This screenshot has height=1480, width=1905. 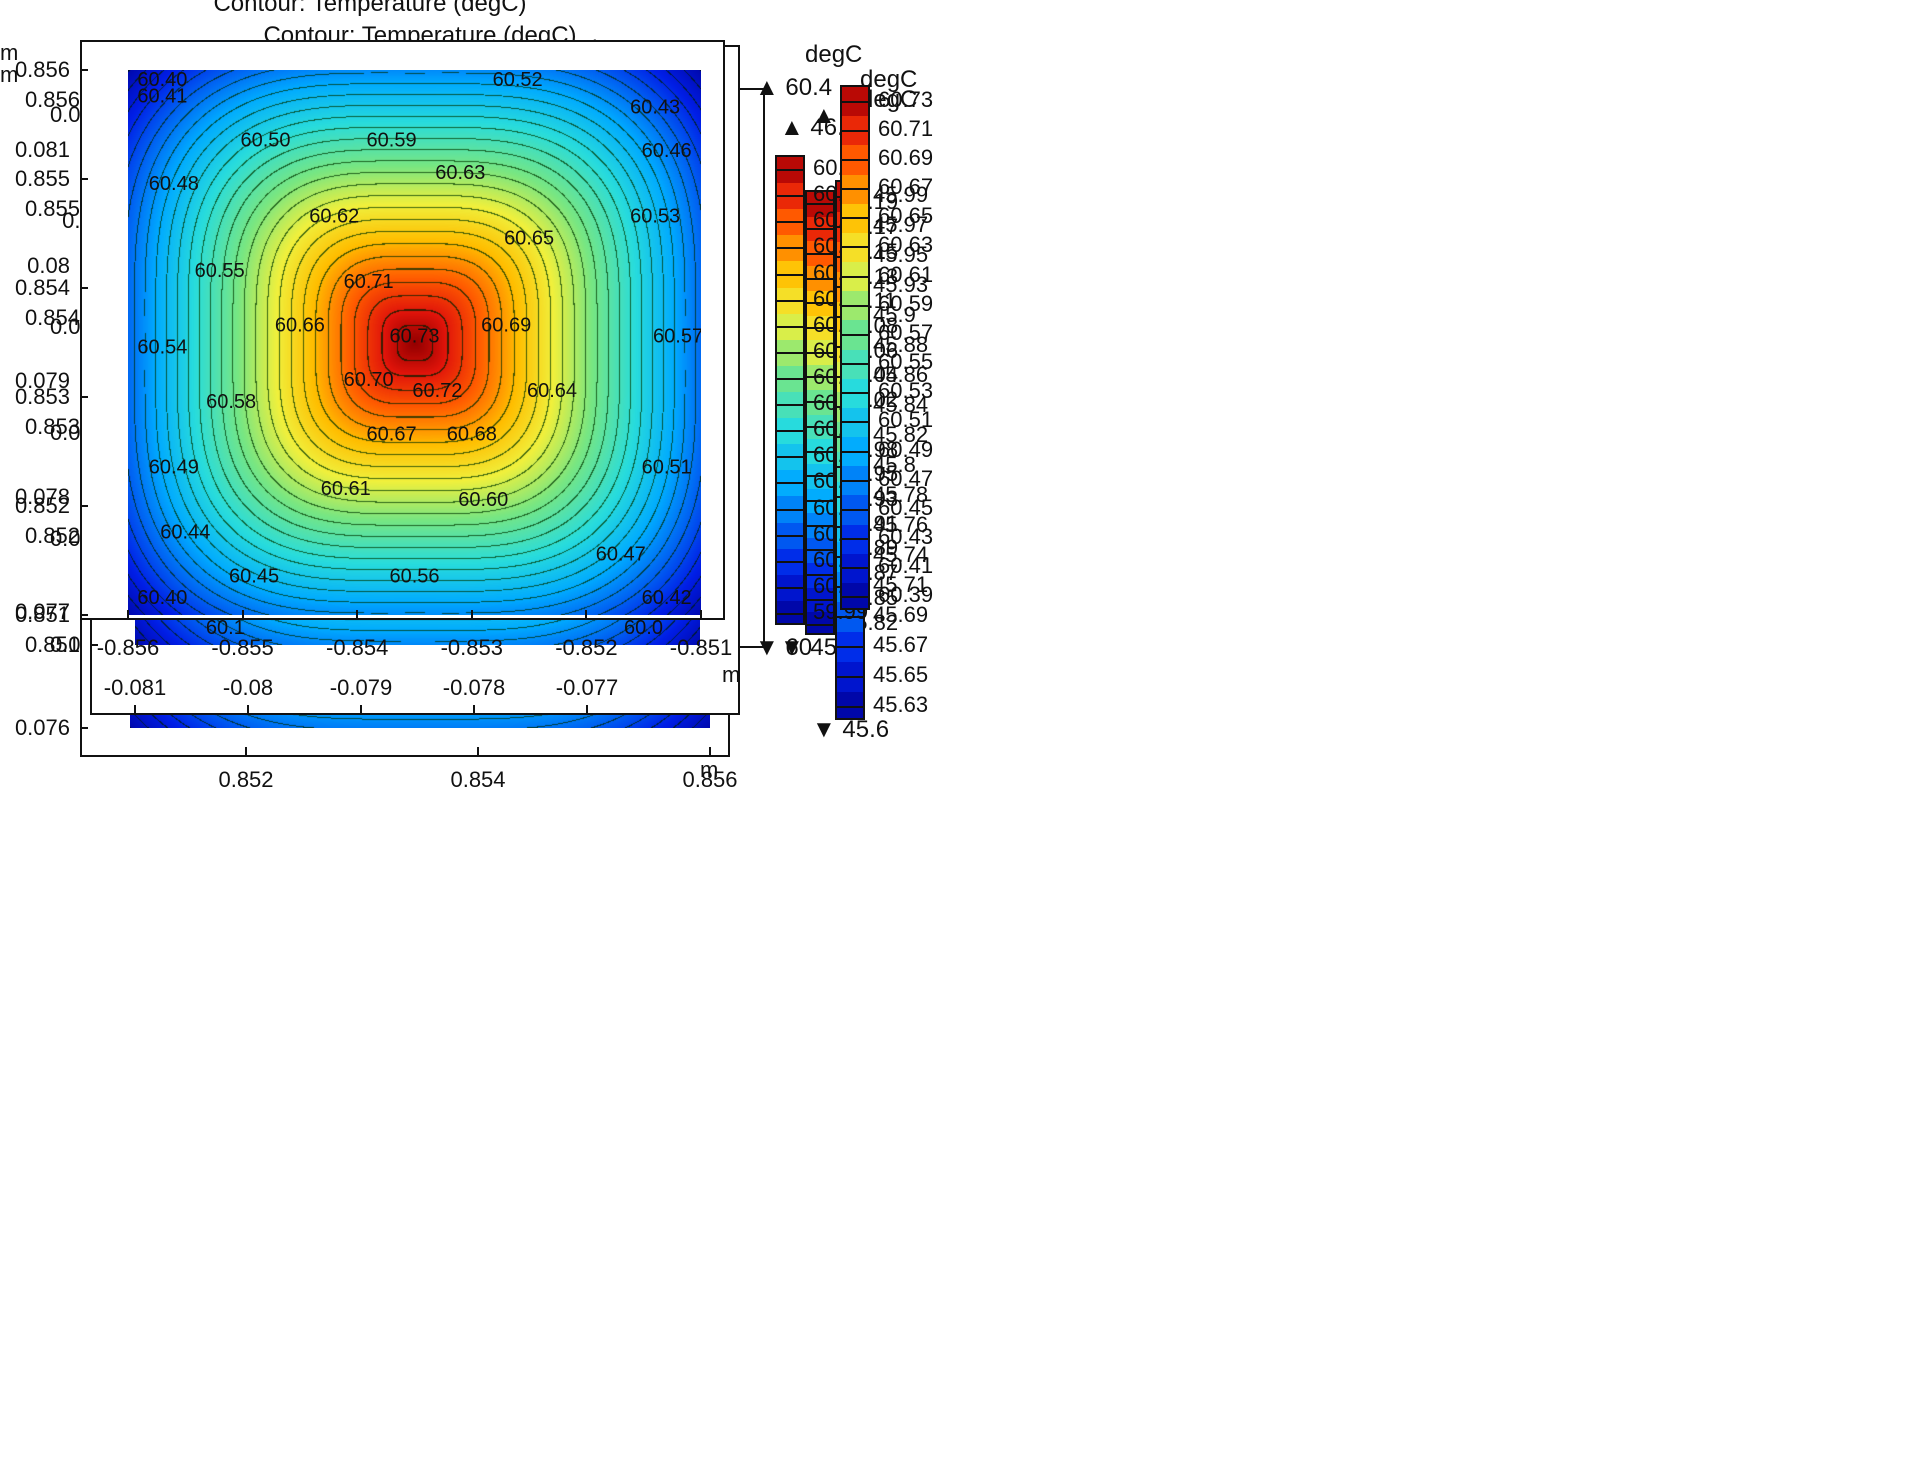 What do you see at coordinates (472, 435) in the screenshot?
I see `contour-label: 60.68` at bounding box center [472, 435].